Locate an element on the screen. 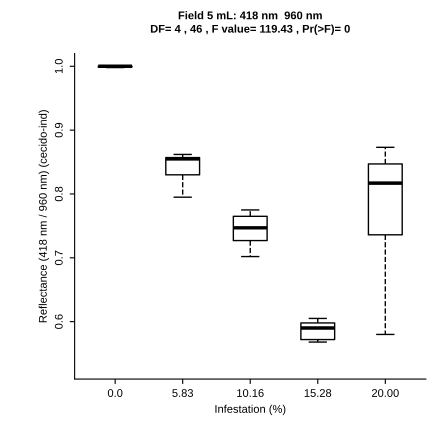 The height and width of the screenshot is (446, 439). y-tick-label: 0.9 is located at coordinates (58, 130).